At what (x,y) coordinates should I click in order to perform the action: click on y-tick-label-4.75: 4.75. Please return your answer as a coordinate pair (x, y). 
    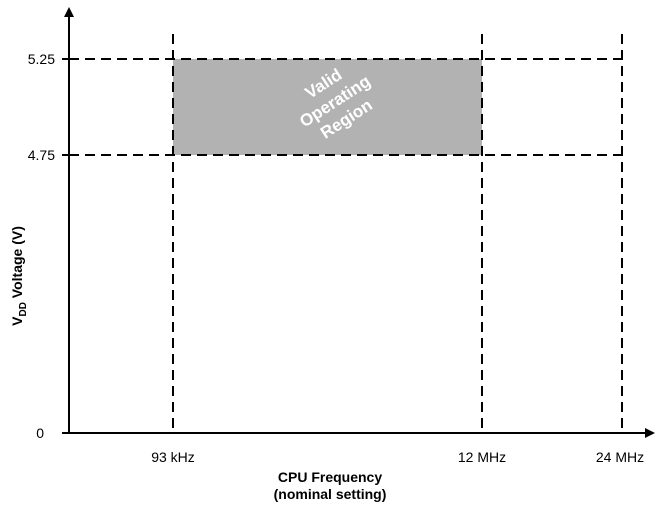
    Looking at the image, I should click on (41, 155).